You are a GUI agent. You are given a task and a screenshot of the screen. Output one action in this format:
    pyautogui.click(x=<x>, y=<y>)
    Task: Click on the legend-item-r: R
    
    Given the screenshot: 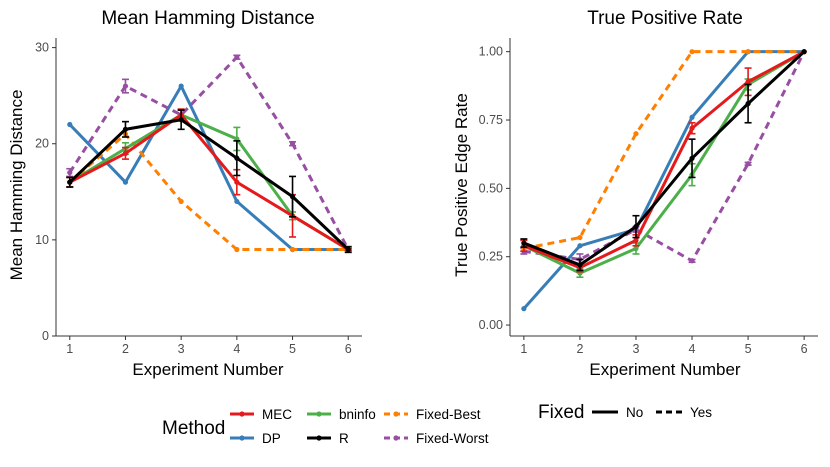 What is the action you would take?
    pyautogui.click(x=328, y=438)
    